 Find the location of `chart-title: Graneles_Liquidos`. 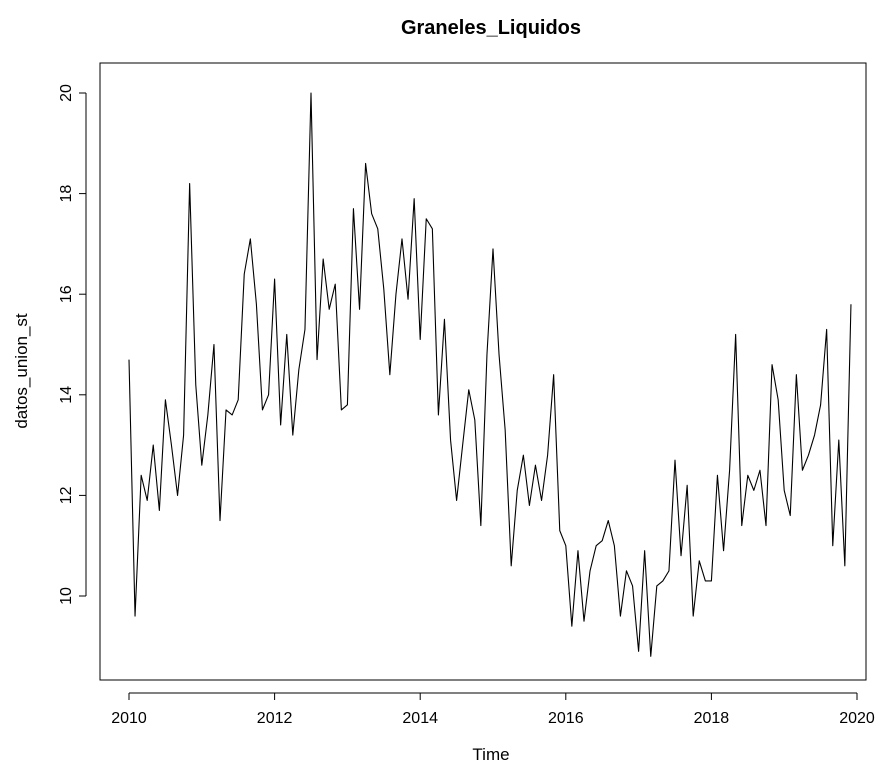

chart-title: Graneles_Liquidos is located at coordinates (491, 28).